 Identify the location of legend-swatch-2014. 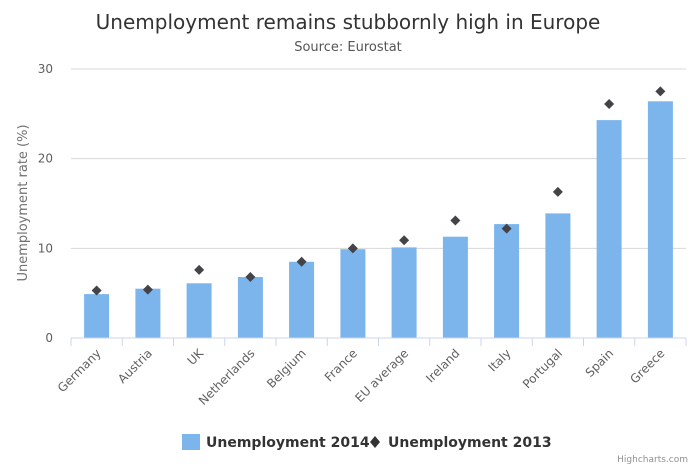
(191, 442).